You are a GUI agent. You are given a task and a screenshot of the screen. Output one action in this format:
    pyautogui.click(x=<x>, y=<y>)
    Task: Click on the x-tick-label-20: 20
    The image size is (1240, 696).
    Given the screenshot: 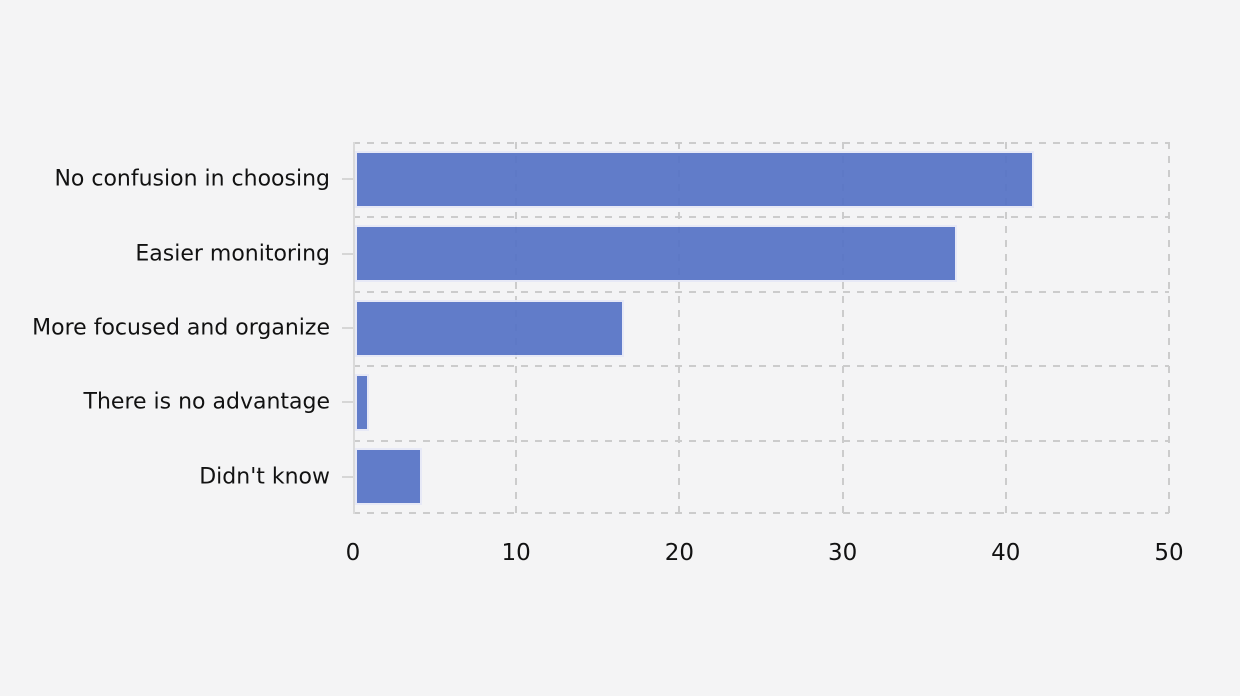 What is the action you would take?
    pyautogui.click(x=679, y=553)
    